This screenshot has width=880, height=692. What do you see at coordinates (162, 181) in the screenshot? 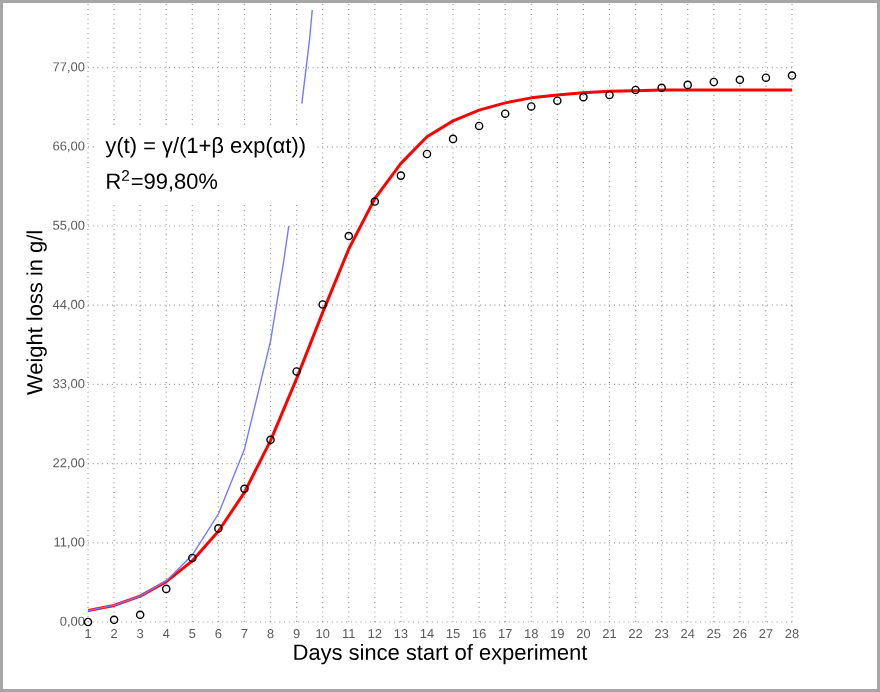
I see `annotation: R$^{2}$=99,80%` at bounding box center [162, 181].